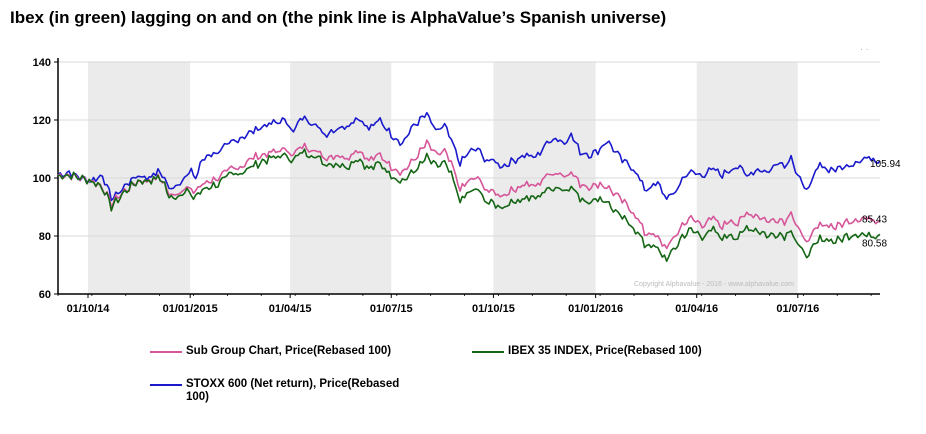 This screenshot has width=926, height=434. Describe the element at coordinates (595, 309) in the screenshot. I see `x-tick-label-5: 01/01/2016` at that location.